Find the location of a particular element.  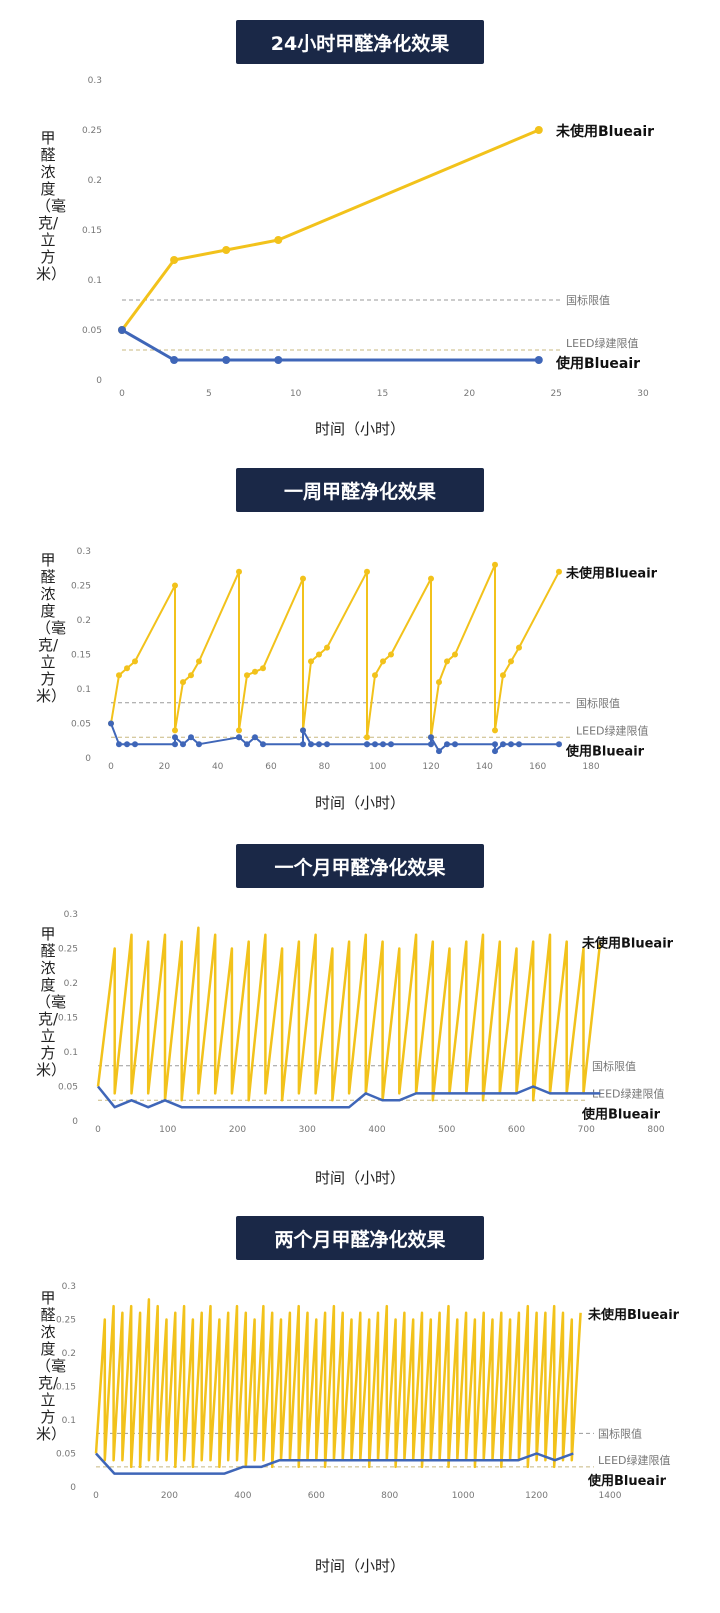

x-tick-label: 30 is located at coordinates (643, 394).